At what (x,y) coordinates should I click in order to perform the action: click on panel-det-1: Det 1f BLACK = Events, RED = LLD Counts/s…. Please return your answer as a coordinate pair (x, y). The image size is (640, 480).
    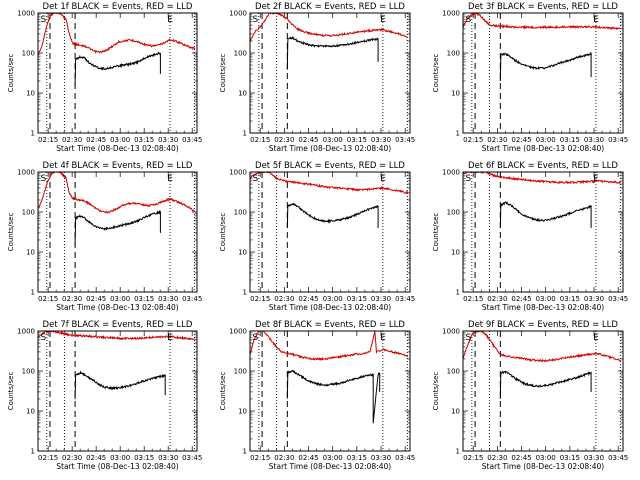
    Looking at the image, I should click on (104, 77).